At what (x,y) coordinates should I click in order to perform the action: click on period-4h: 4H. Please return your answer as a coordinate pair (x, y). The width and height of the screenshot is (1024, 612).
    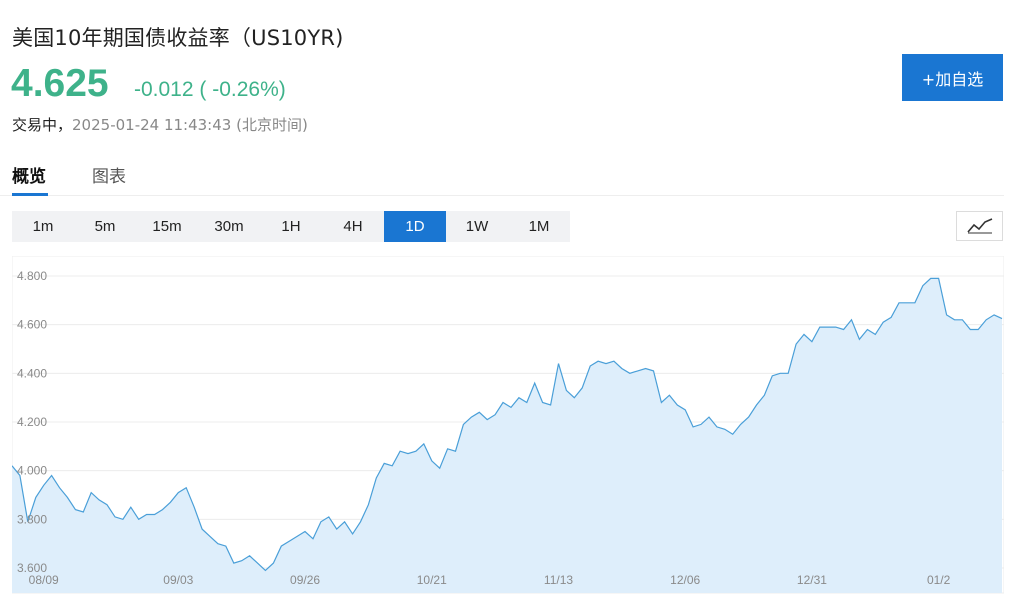
    Looking at the image, I should click on (353, 226).